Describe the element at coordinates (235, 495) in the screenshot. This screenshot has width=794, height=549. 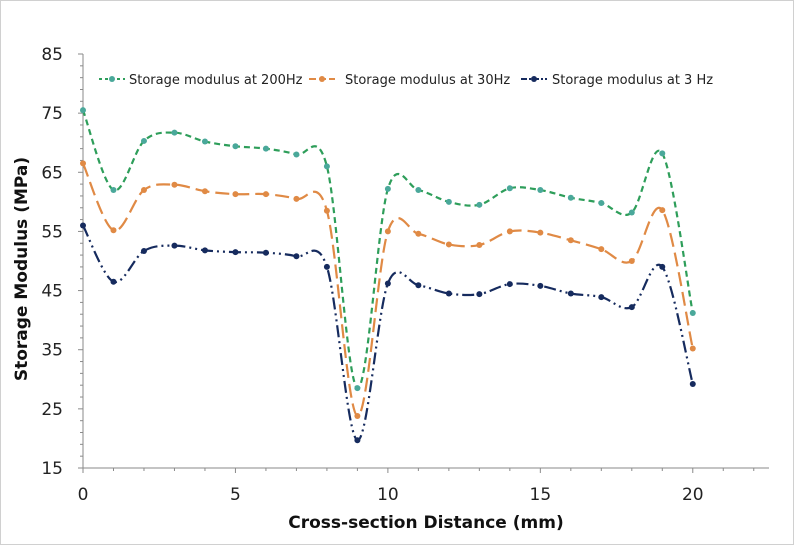
I see `x-tick-label: 5` at that location.